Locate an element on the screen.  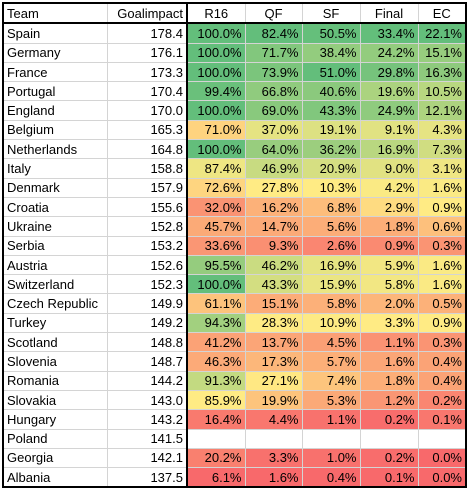
qf-cell: 14.7% is located at coordinates (273, 226).